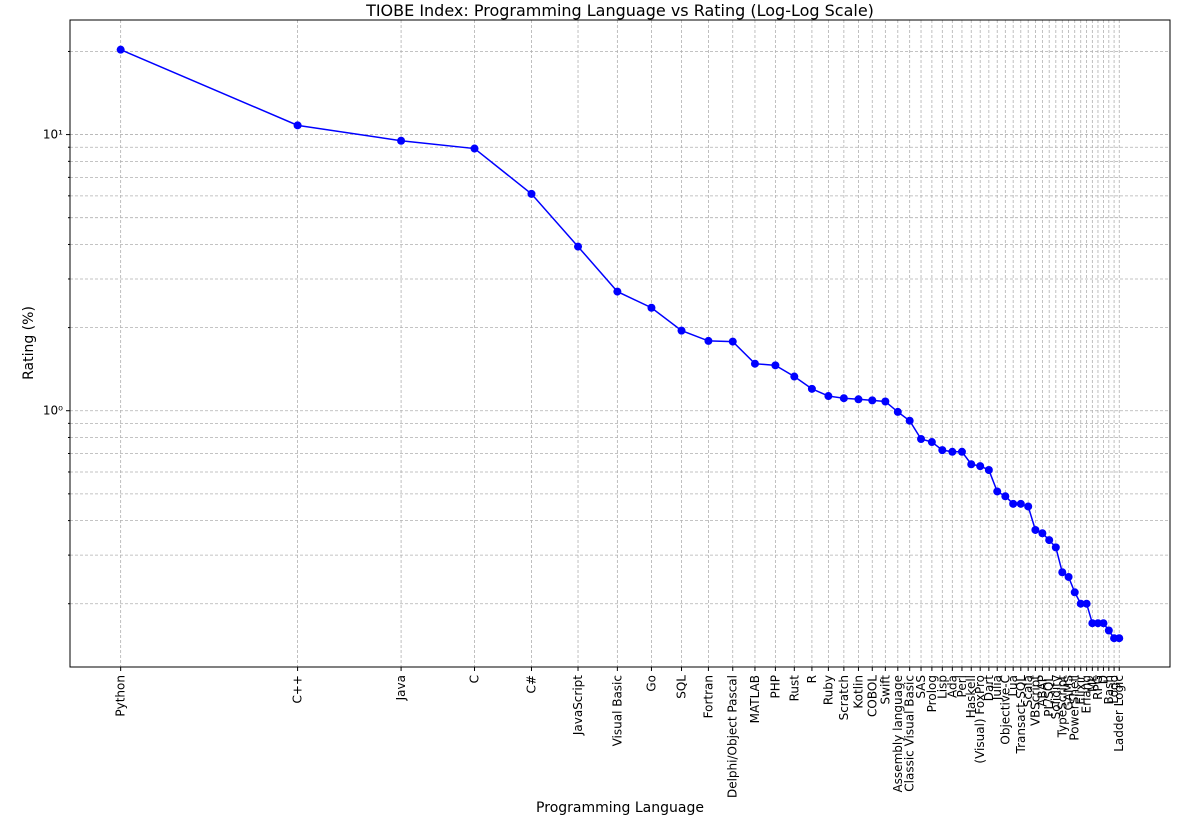  What do you see at coordinates (898, 734) in the screenshot?
I see `x-tick-label: Assembly language` at bounding box center [898, 734].